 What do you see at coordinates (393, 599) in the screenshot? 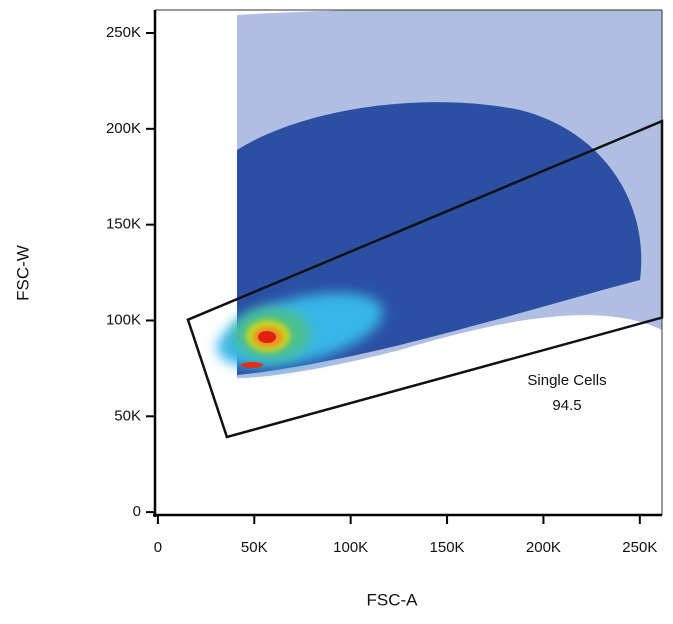
I see `x-axis-label: FSC-A` at bounding box center [393, 599].